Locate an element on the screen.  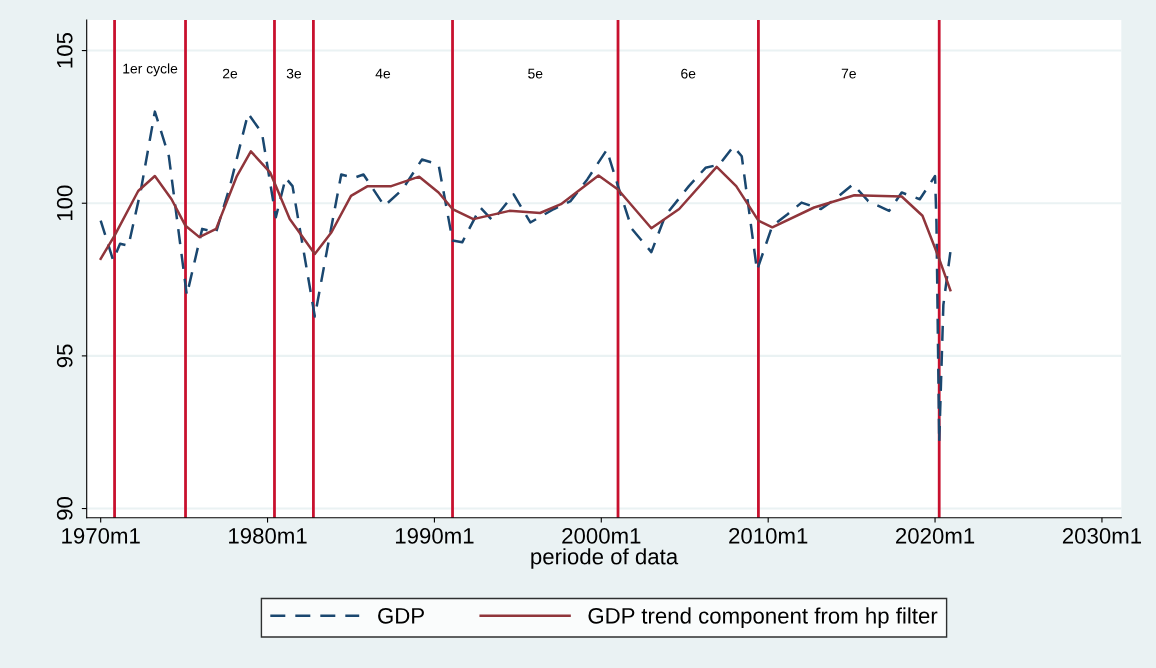
x-tick-label: 1990m1 is located at coordinates (434, 536).